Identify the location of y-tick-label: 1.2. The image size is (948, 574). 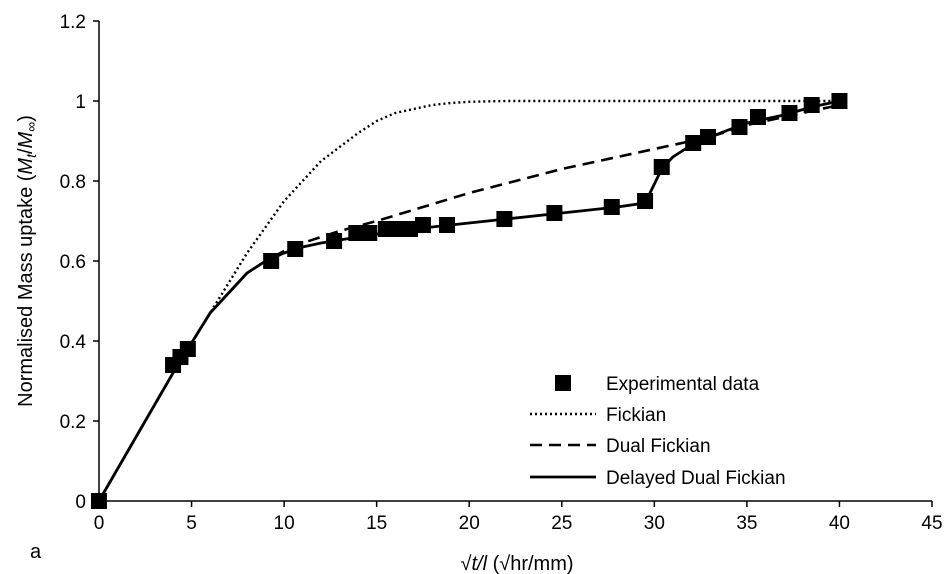
(73, 22).